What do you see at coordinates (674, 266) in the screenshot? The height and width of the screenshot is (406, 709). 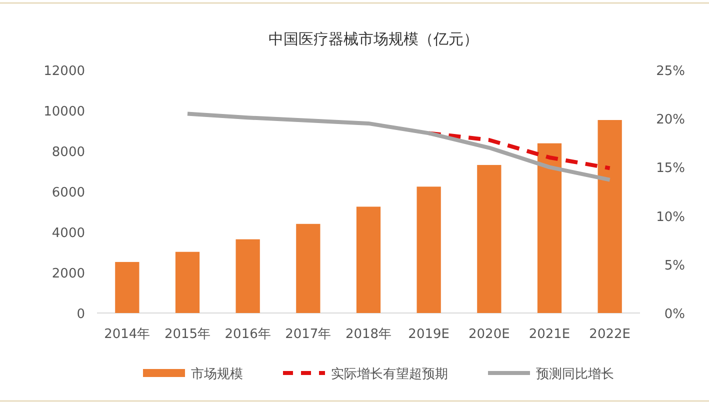 I see `y2-tick-label: 5%` at bounding box center [674, 266].